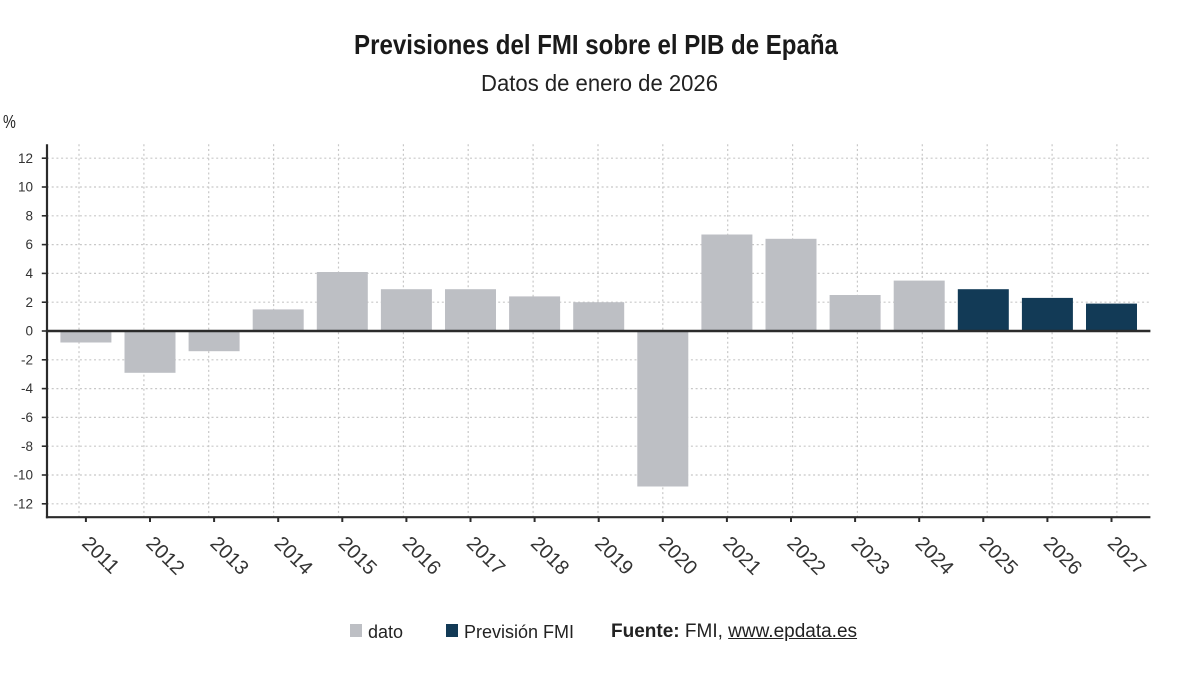 This screenshot has width=1200, height=675. What do you see at coordinates (23, 503) in the screenshot?
I see `svg-text: -12` at bounding box center [23, 503].